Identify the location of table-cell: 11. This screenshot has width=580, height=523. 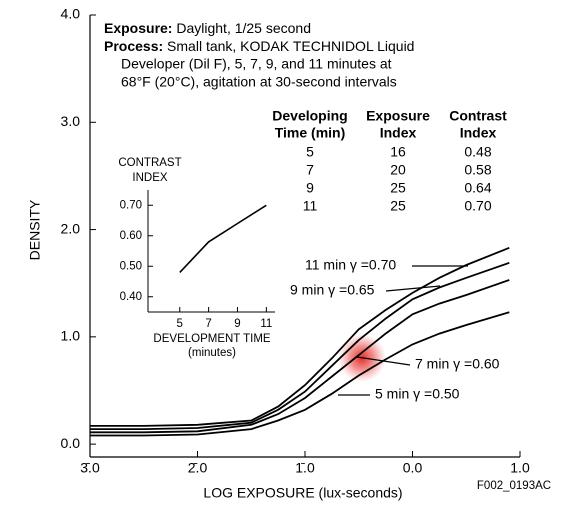
(310, 206).